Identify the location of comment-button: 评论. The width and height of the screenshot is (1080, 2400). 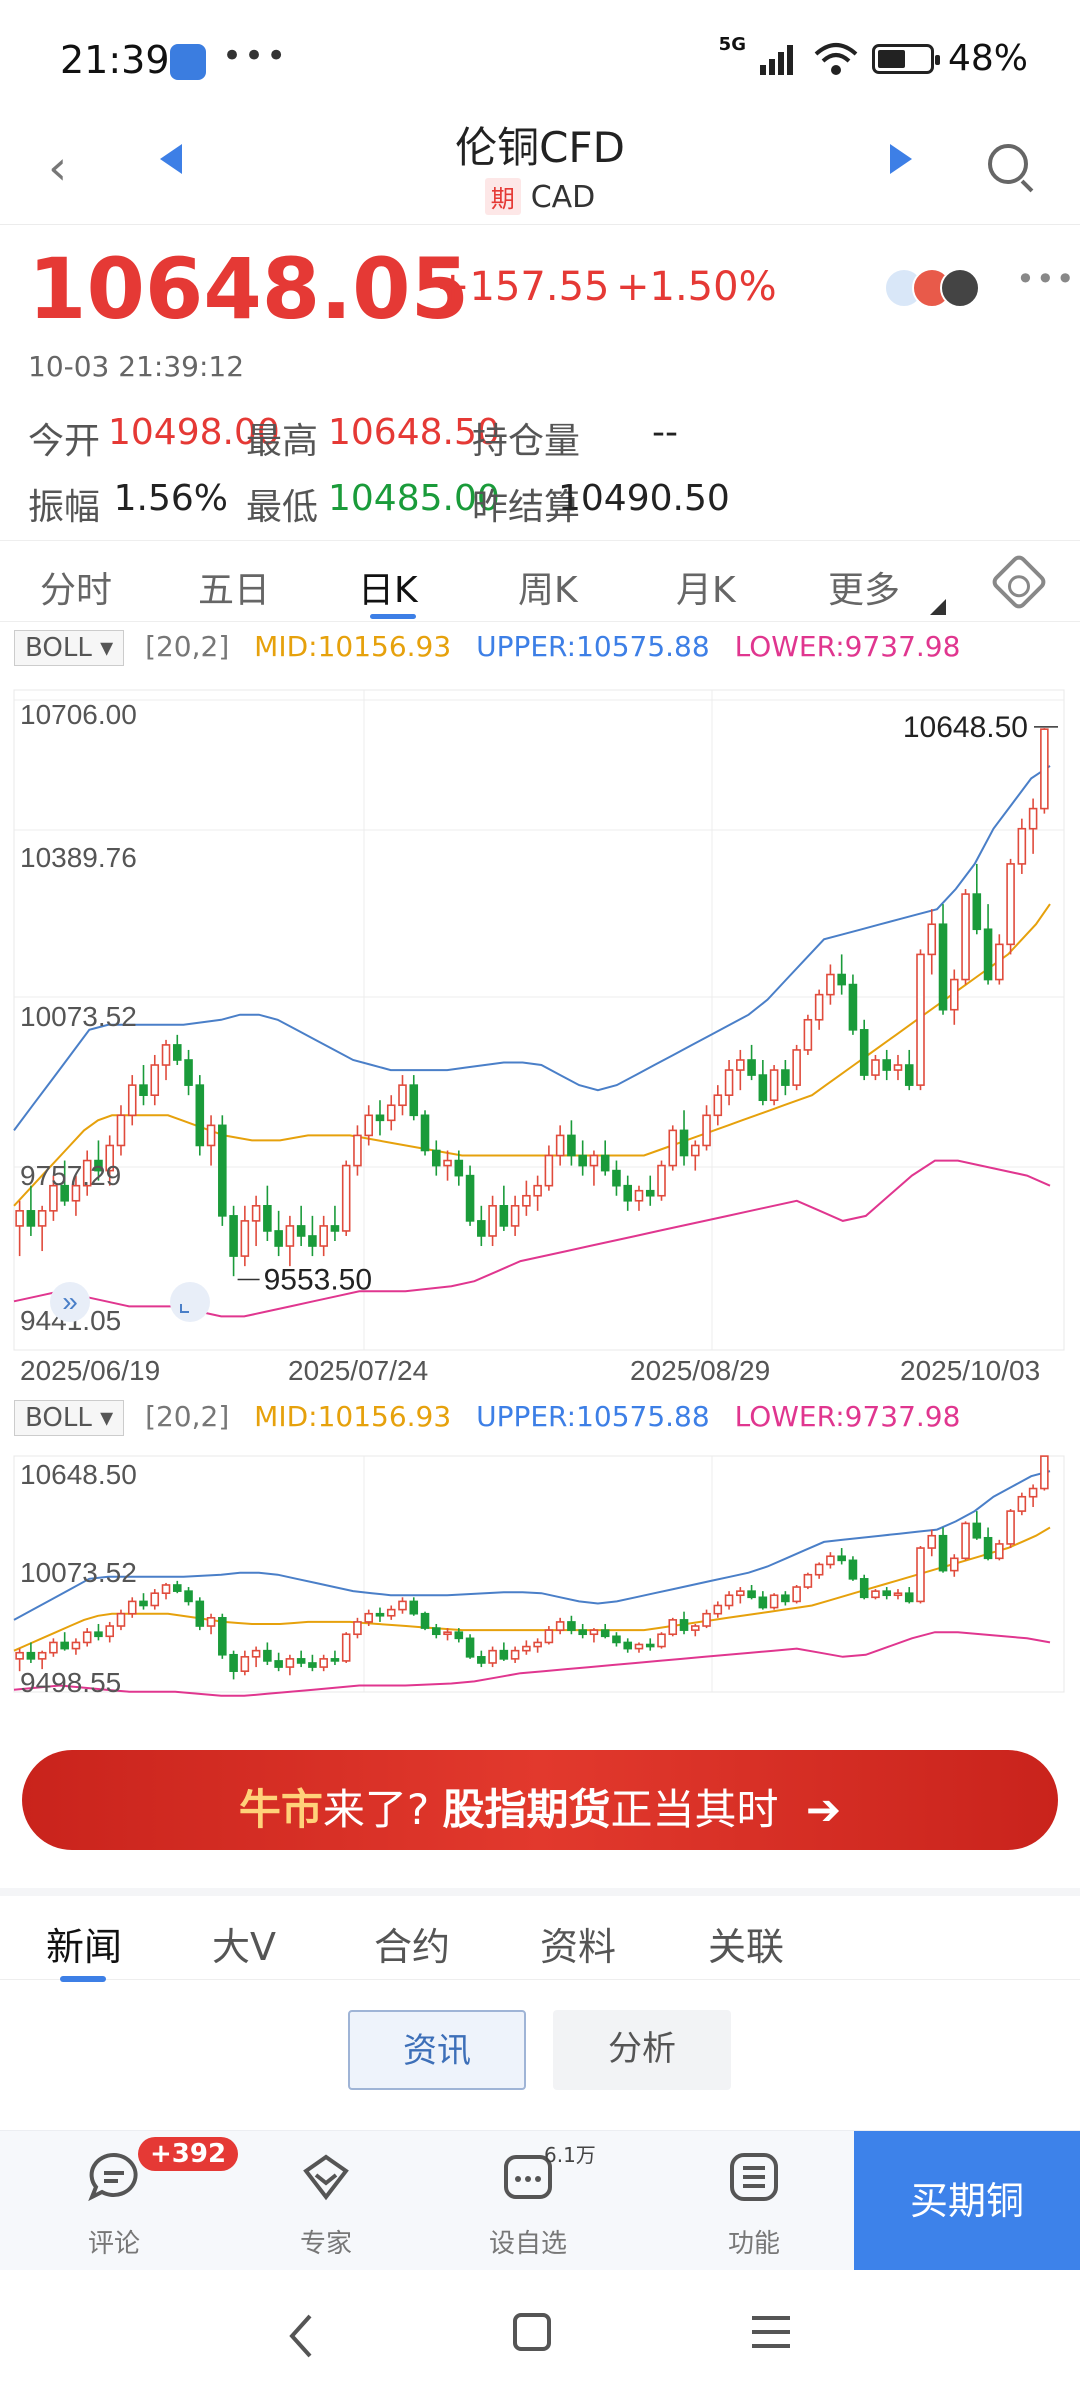
(114, 2205).